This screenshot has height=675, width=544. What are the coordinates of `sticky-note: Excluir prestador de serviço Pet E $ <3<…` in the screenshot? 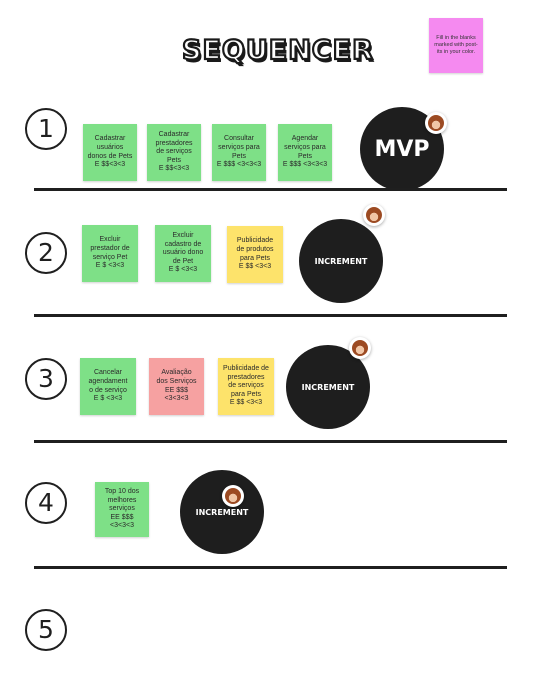 It's located at (110, 253).